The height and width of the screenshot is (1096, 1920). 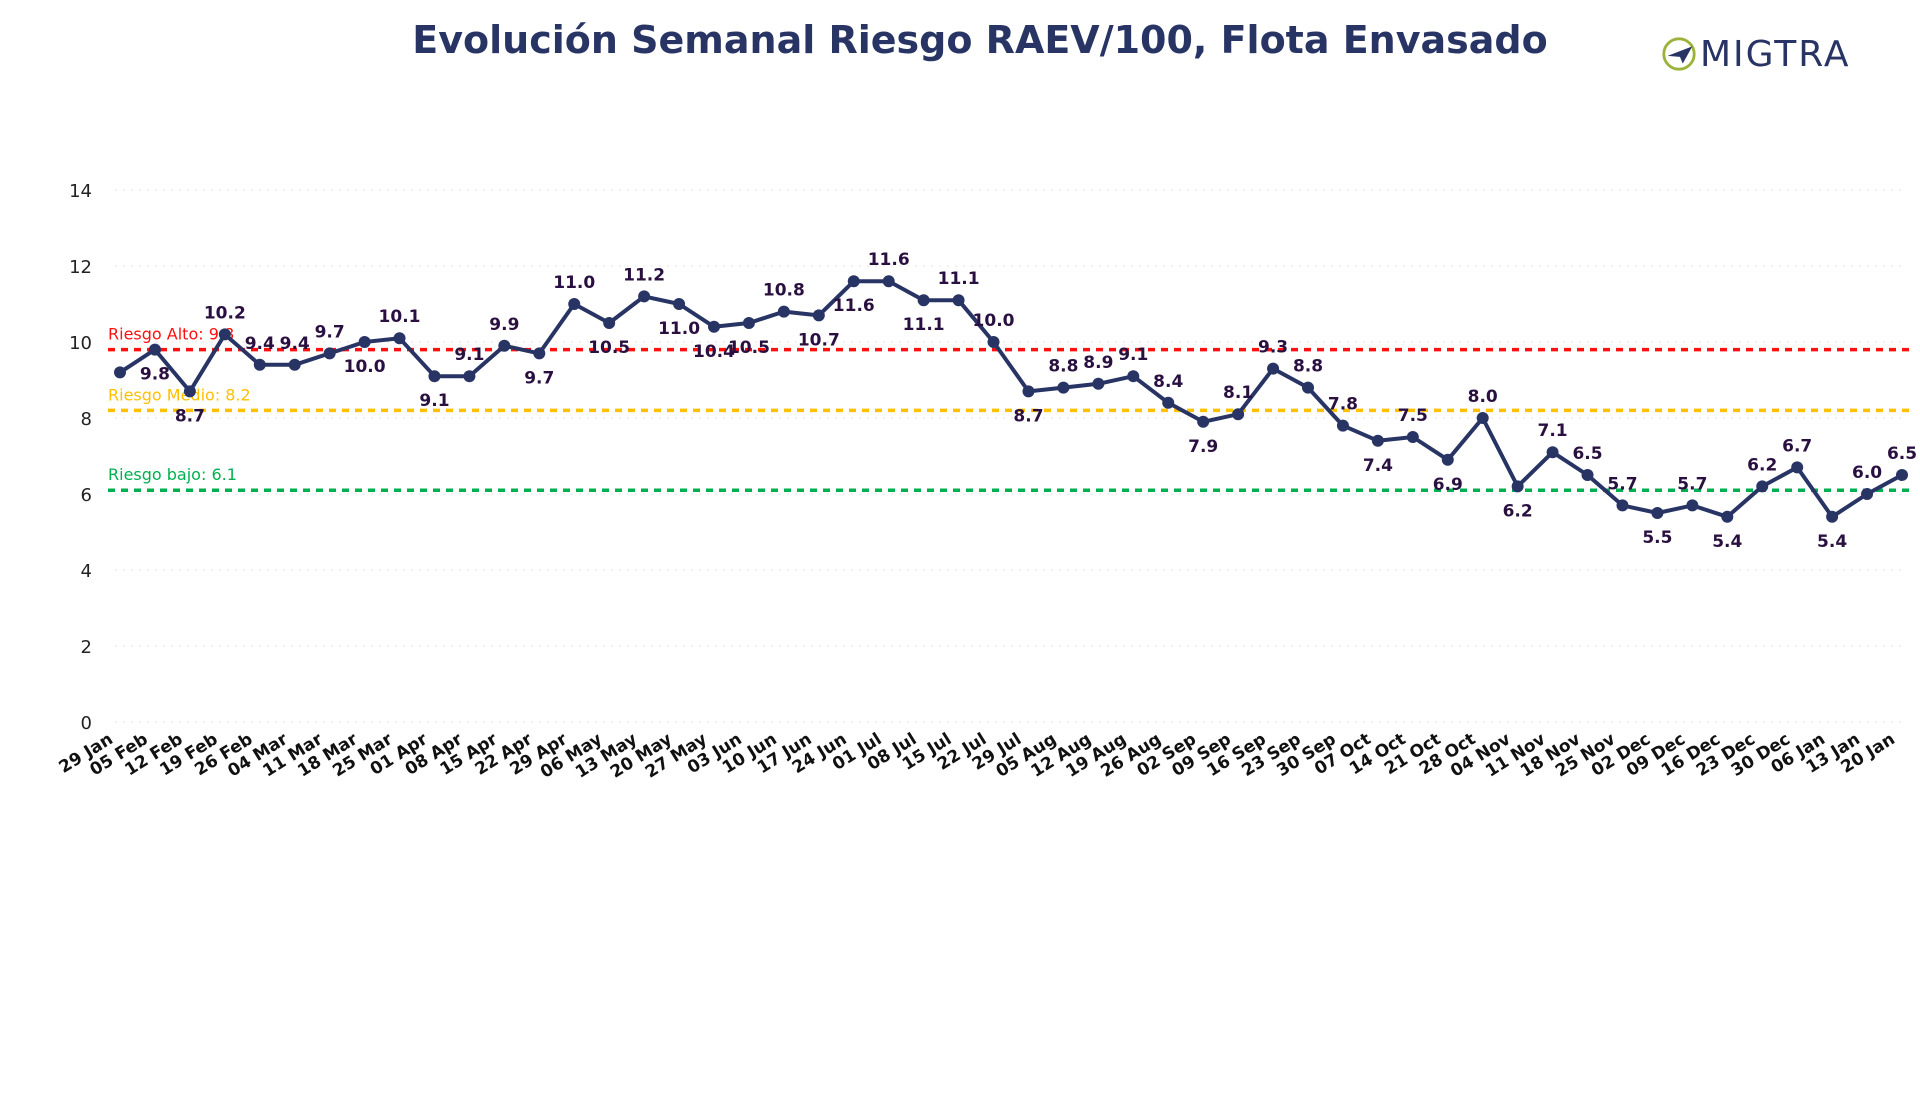 What do you see at coordinates (225, 313) in the screenshot?
I see `data-label: 10.2` at bounding box center [225, 313].